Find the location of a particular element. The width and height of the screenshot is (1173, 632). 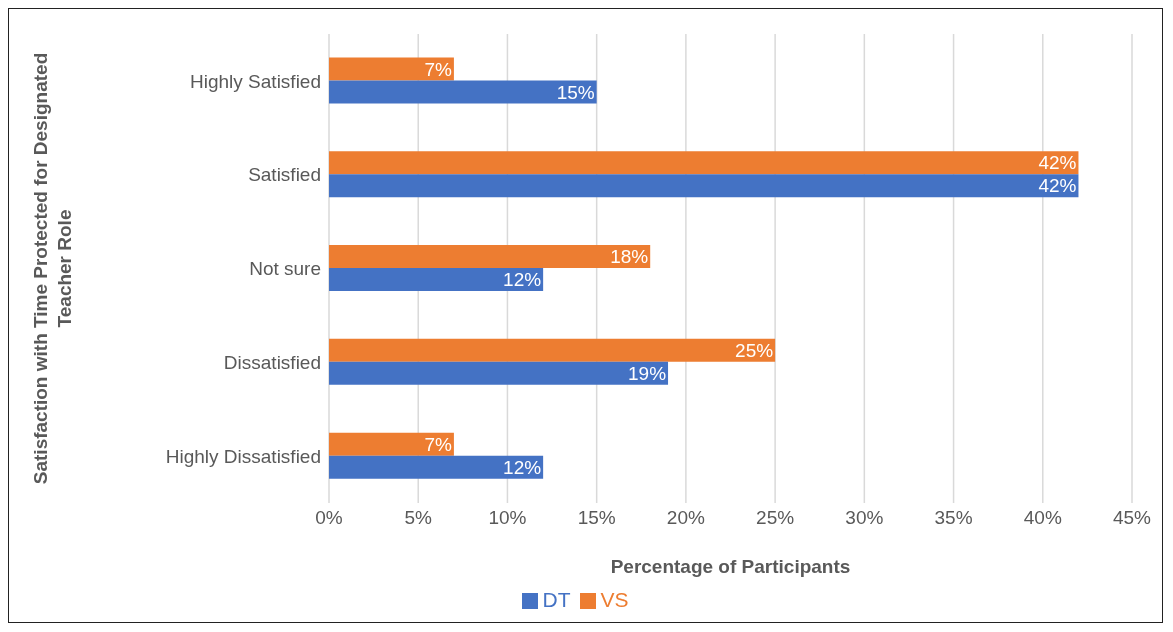

y-tick-label: Dissatisfied is located at coordinates (272, 363).